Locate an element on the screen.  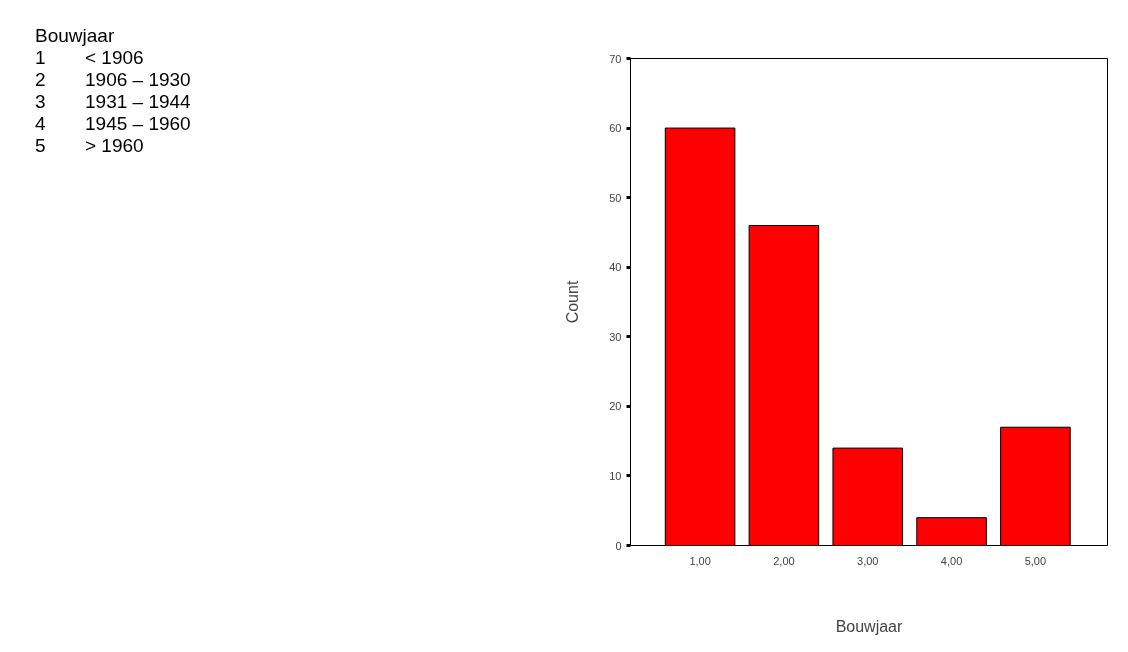
y-tick-label: 20 is located at coordinates (615, 406).